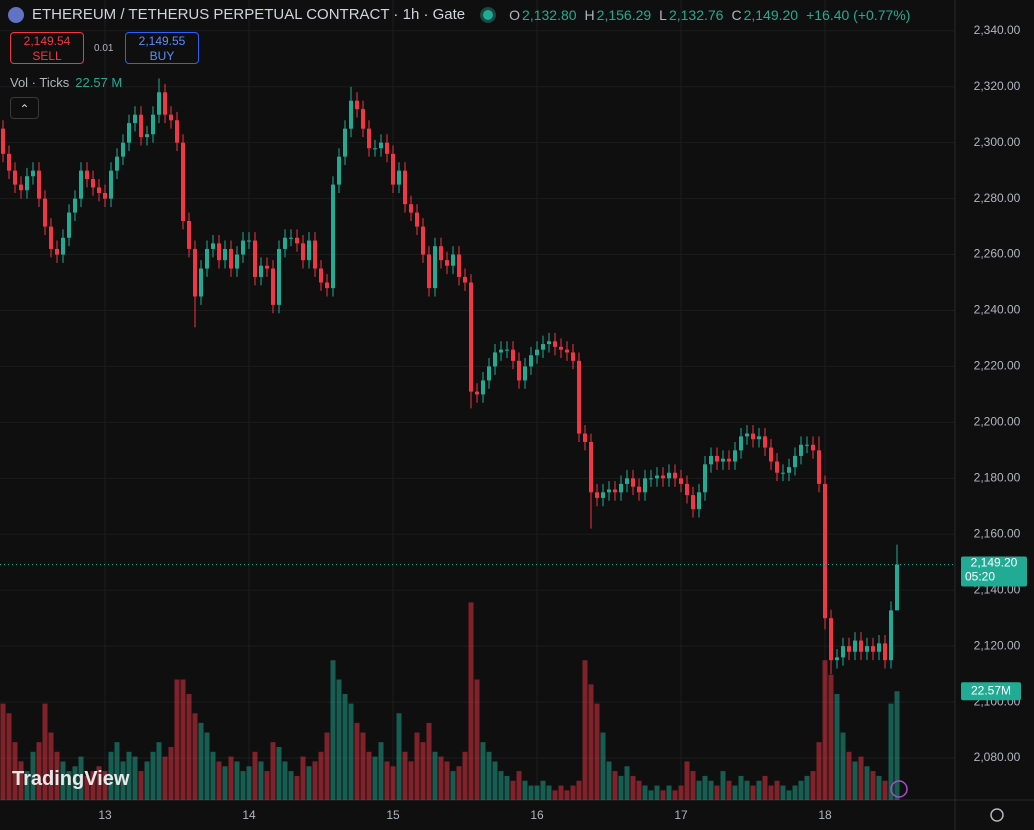 The image size is (1034, 830). What do you see at coordinates (991, 691) in the screenshot?
I see `last-volume-box` at bounding box center [991, 691].